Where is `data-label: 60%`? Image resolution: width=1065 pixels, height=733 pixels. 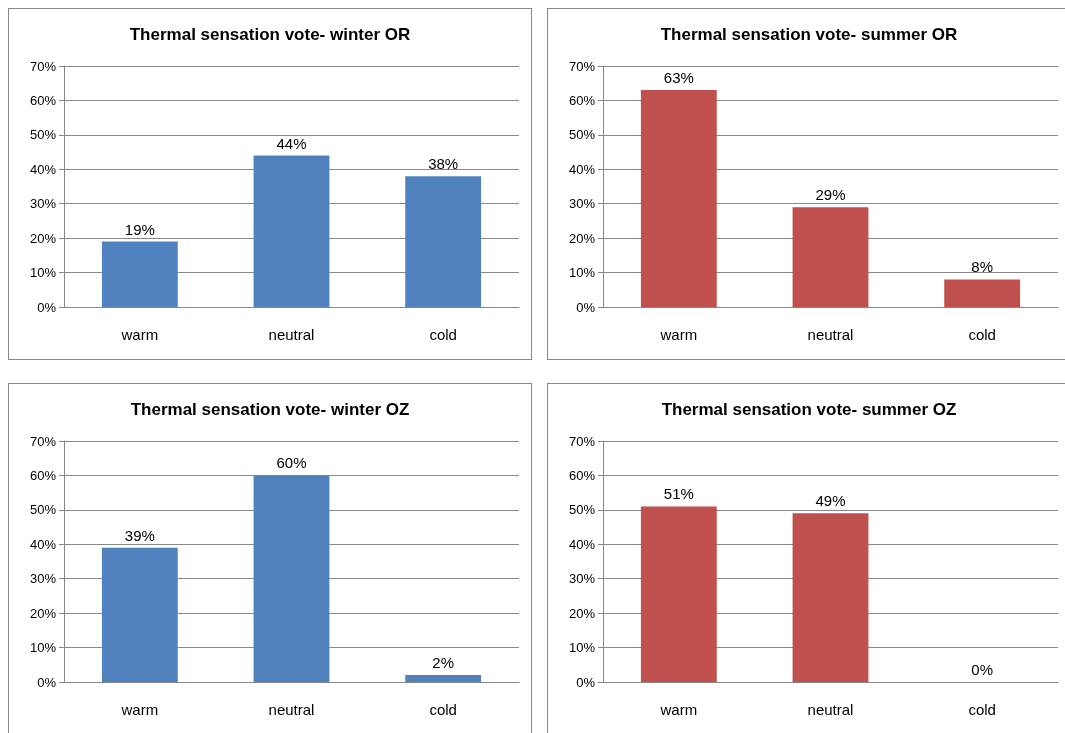
data-label: 60% is located at coordinates (291, 463).